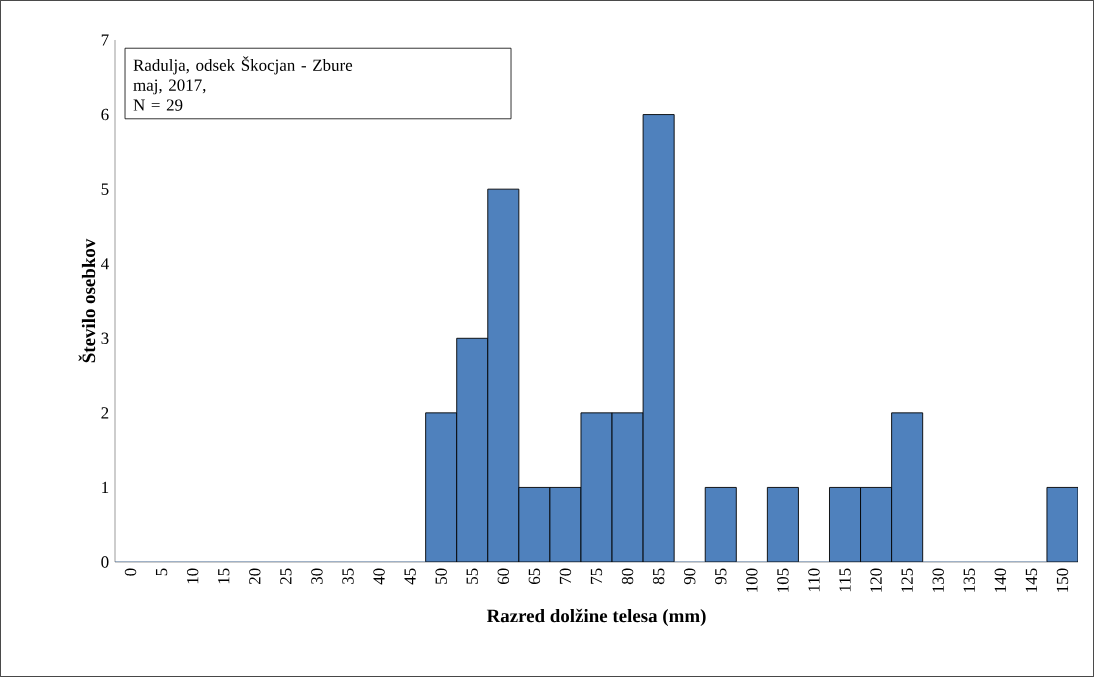 This screenshot has width=1094, height=677. What do you see at coordinates (534, 576) in the screenshot?
I see `x-tick-label: 65` at bounding box center [534, 576].